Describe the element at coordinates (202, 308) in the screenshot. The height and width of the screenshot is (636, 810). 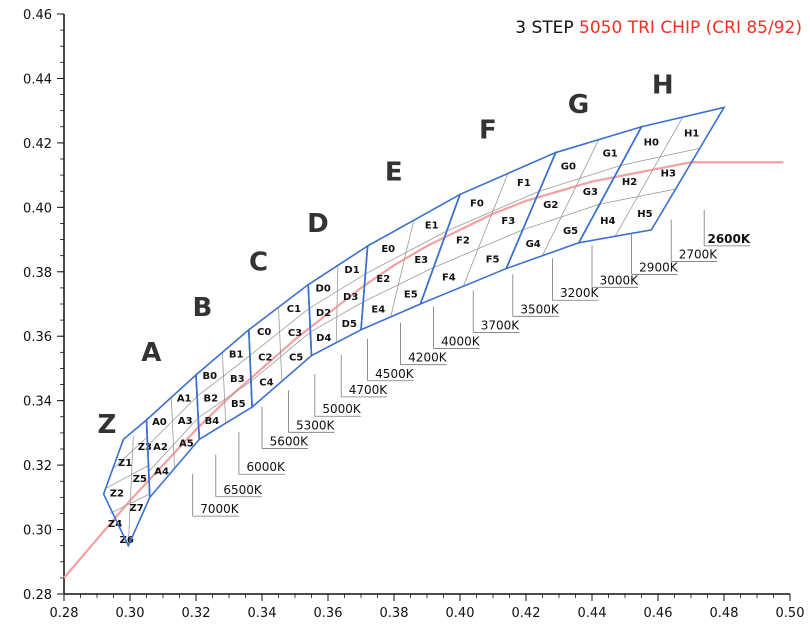
I see `group-letter: B` at that location.